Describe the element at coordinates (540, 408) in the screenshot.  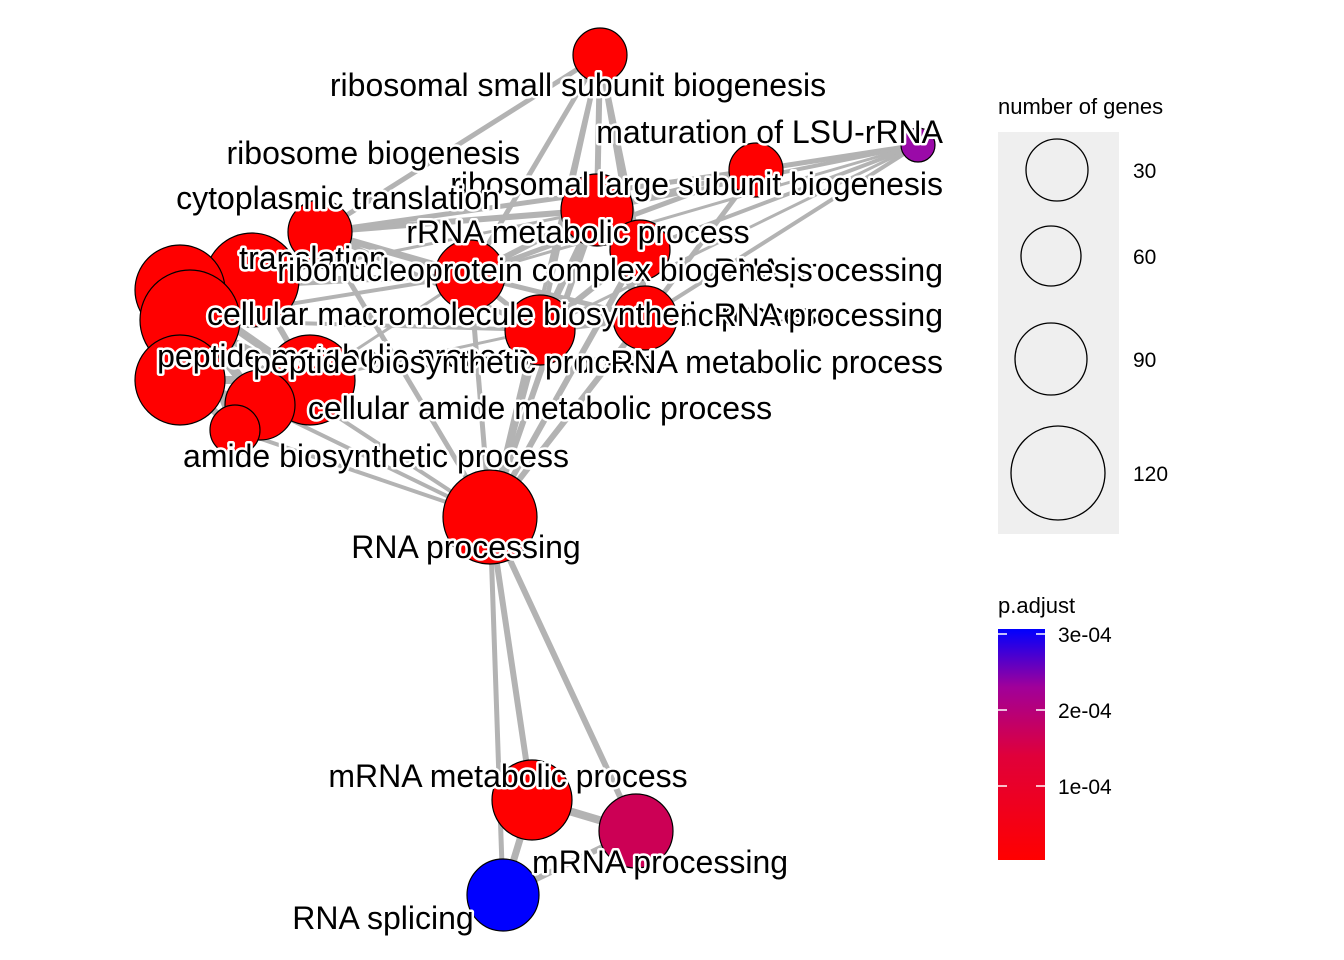
I see `label-cellular-amide-metabolic-process: cellular amide metabolic process` at that location.